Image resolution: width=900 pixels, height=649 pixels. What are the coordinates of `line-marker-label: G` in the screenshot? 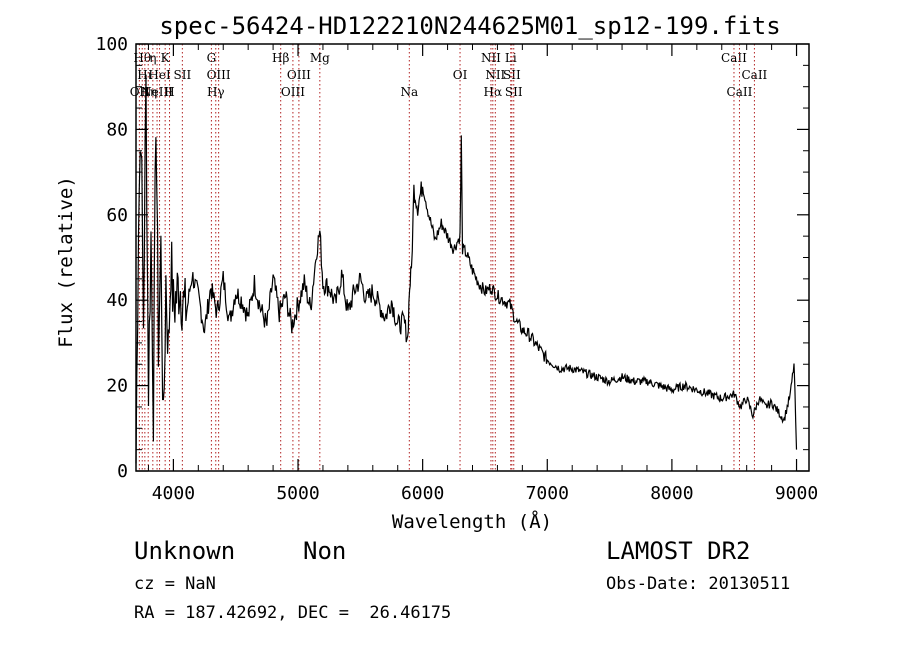 It's located at (212, 58).